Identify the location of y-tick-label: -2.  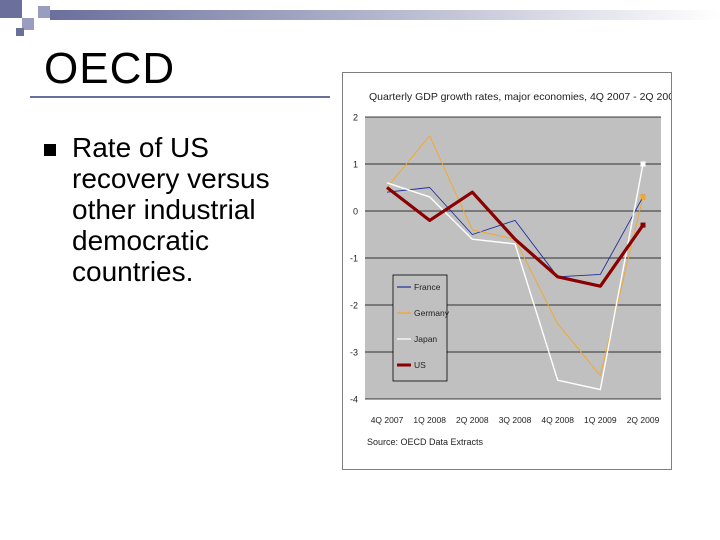
(354, 306).